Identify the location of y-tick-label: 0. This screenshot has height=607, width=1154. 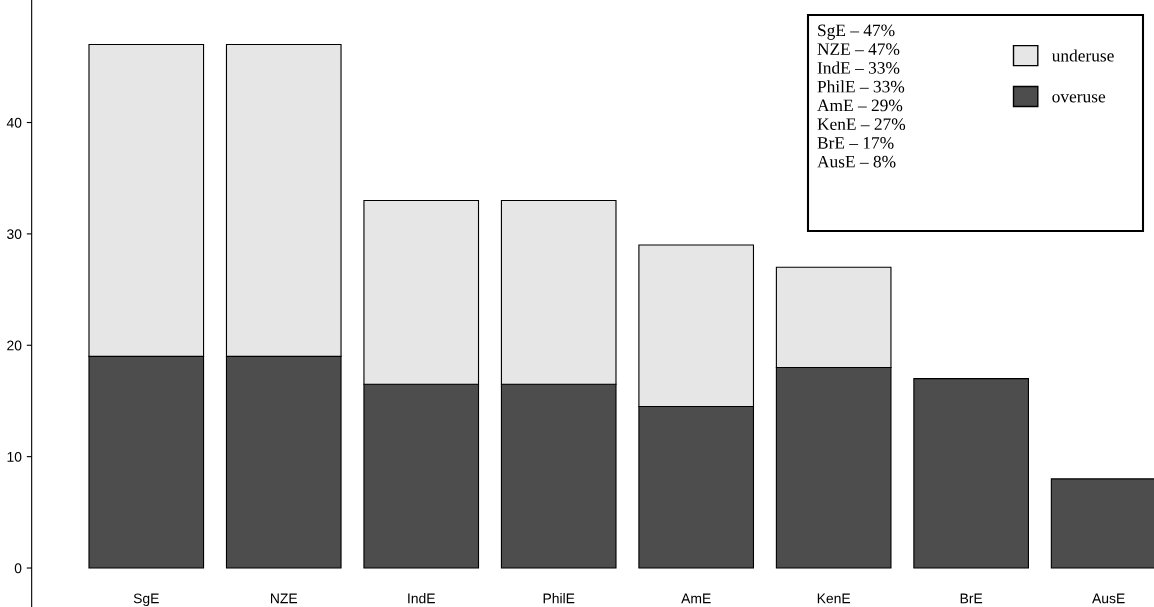
(18, 568).